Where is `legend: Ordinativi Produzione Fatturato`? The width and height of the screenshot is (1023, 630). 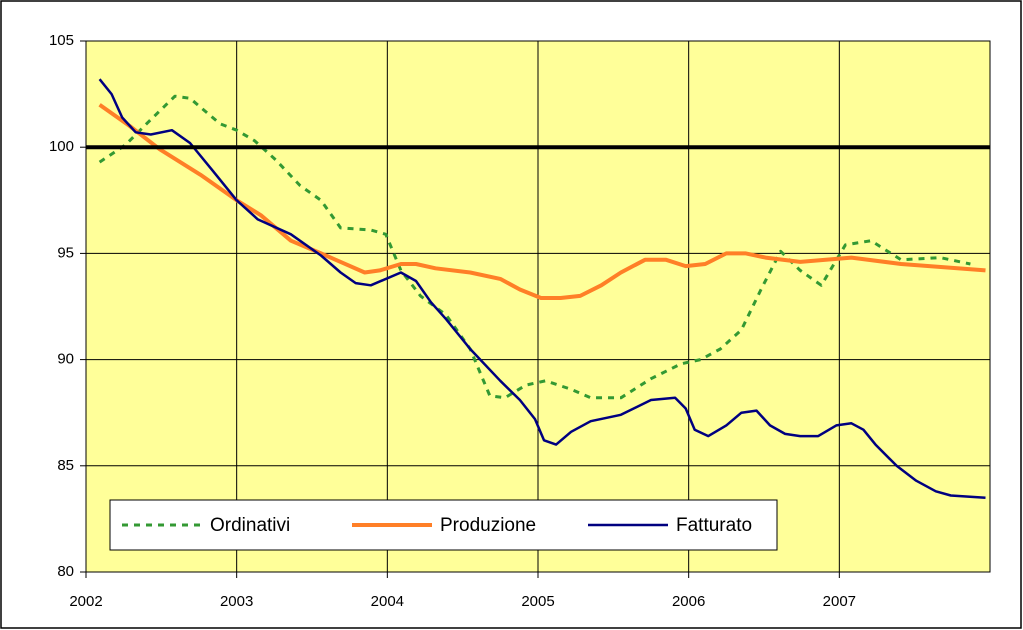 legend: Ordinativi Produzione Fatturato is located at coordinates (443, 525).